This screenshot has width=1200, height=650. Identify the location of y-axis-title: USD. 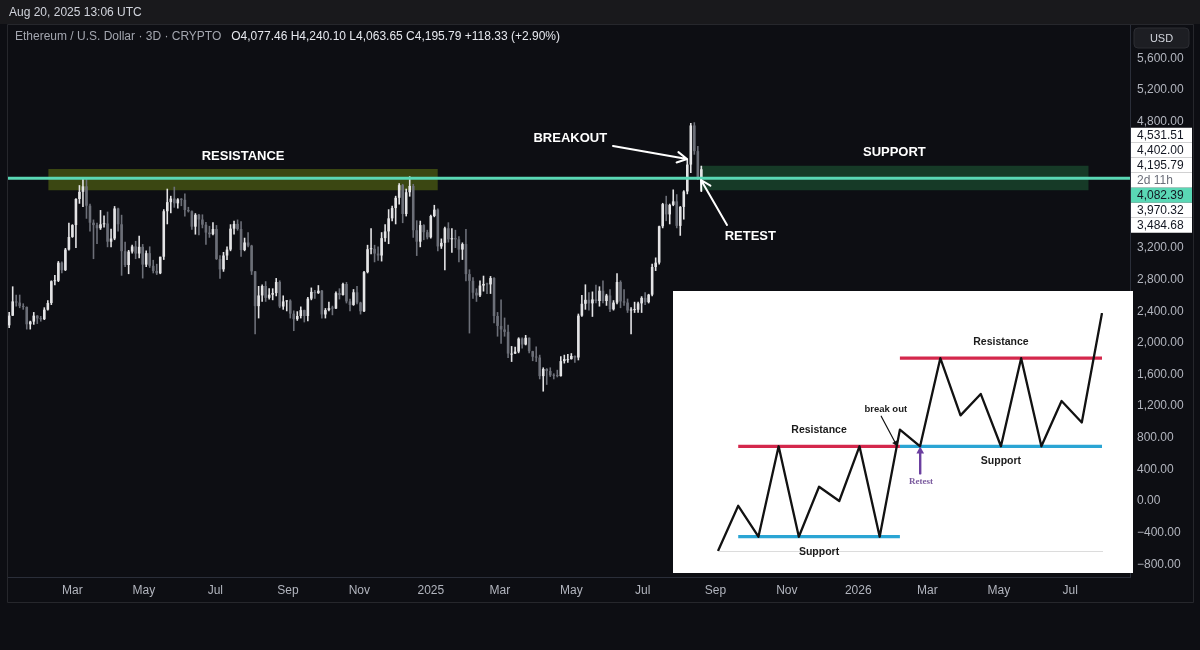
(1161, 37).